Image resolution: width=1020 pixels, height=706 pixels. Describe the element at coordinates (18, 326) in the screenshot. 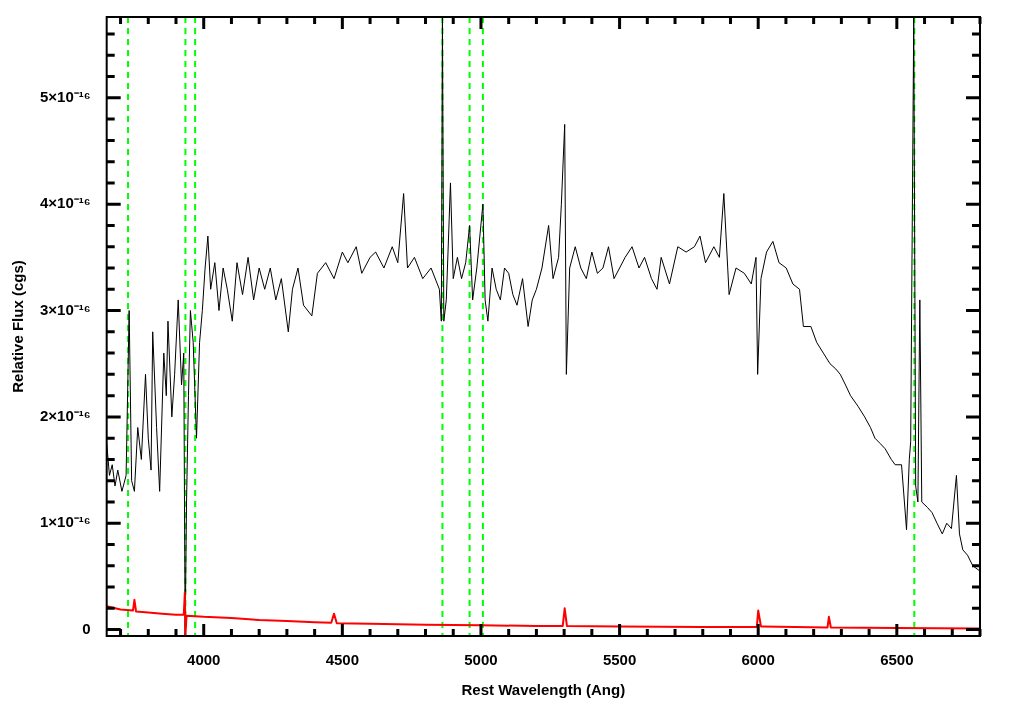

I see `y-axis-title: Relative Flux (cgs)` at that location.